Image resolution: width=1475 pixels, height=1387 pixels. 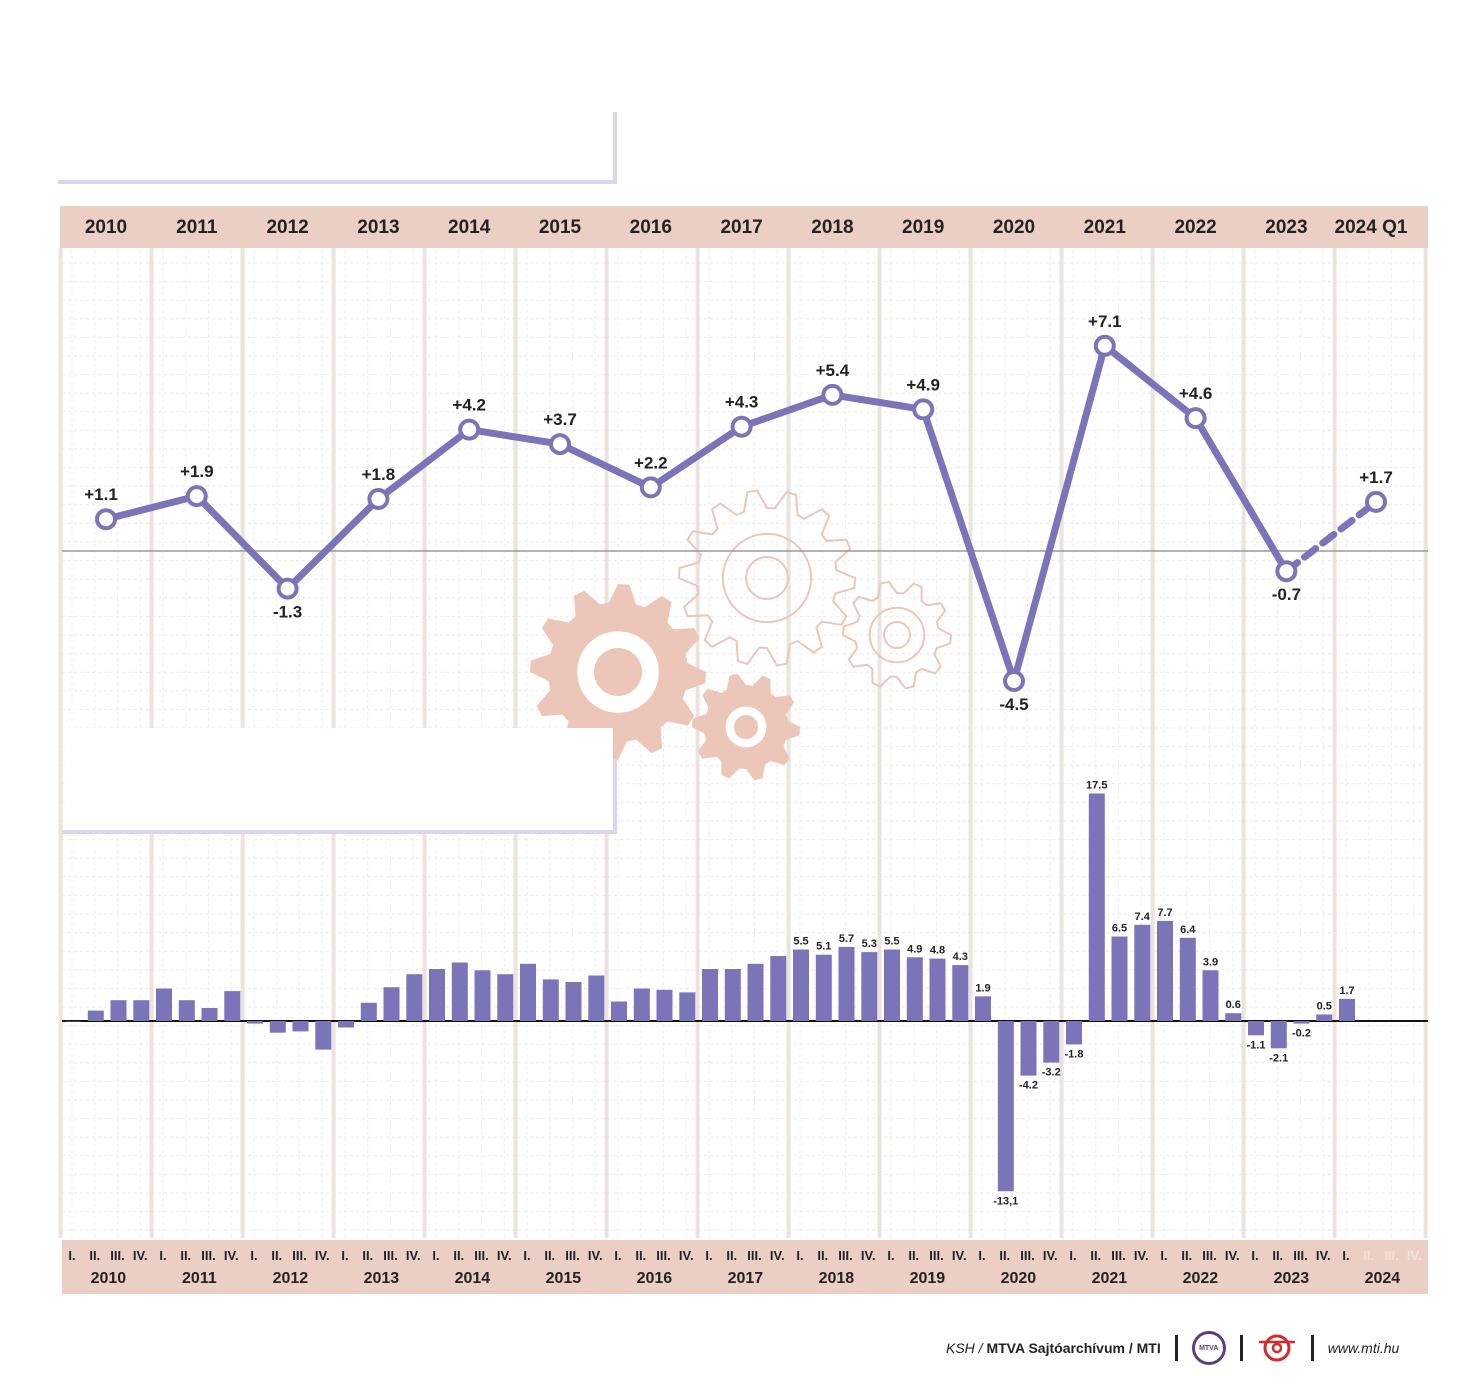 I want to click on overlay-panel-top, so click(x=339, y=147).